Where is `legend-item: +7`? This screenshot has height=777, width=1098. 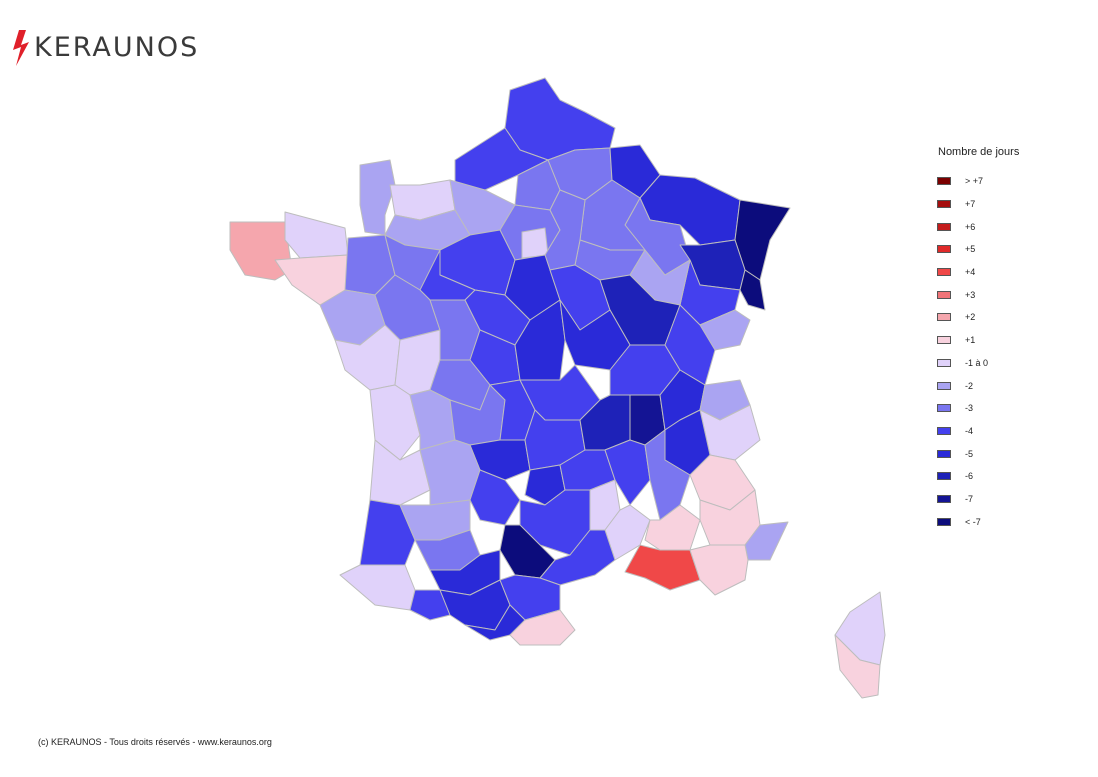 legend-item: +7 is located at coordinates (1000, 204).